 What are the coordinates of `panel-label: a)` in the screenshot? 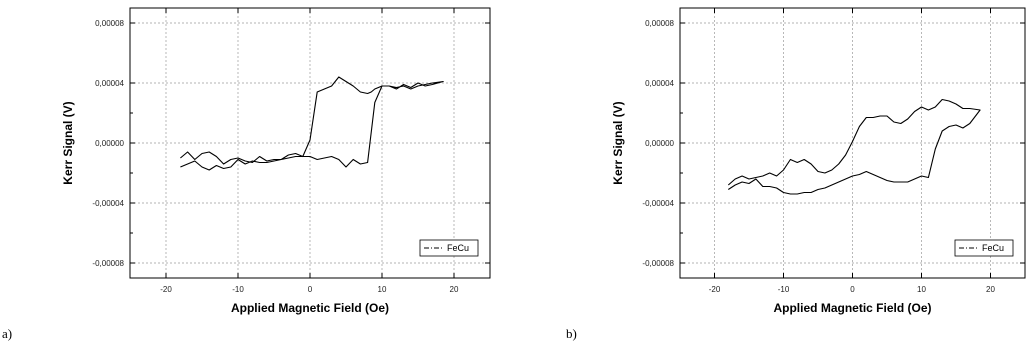 It's located at (7, 333).